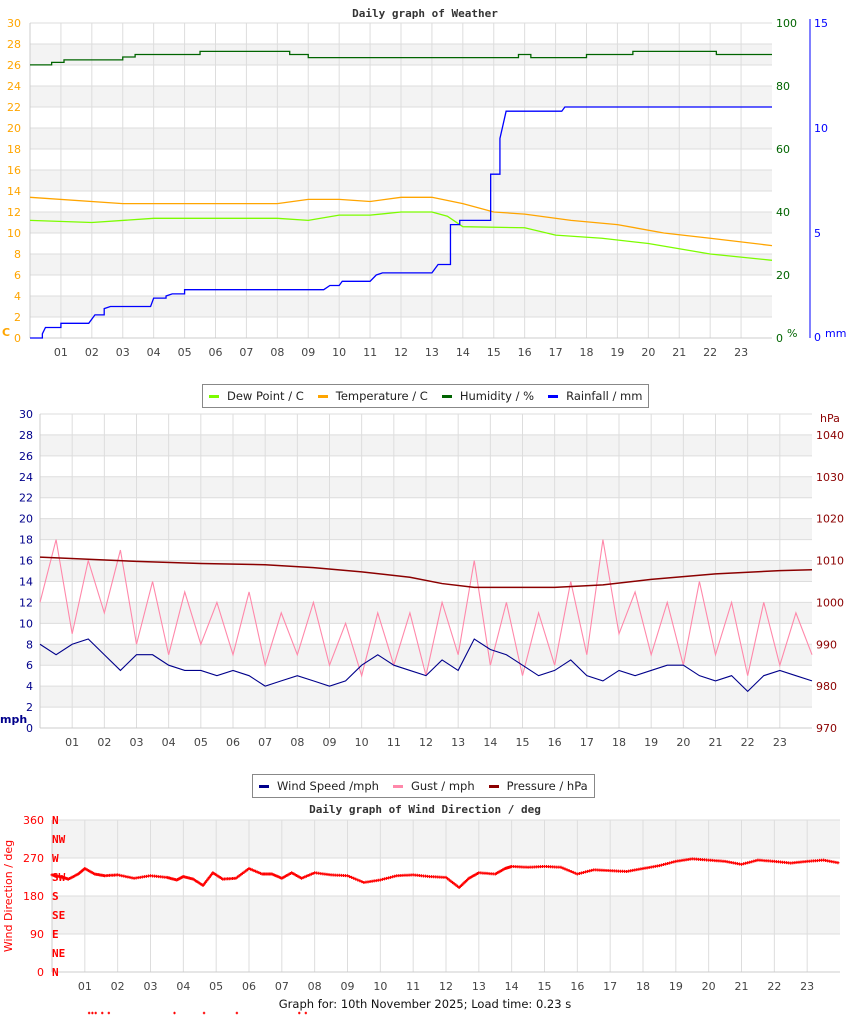 The image size is (850, 1017). I want to click on legend-temperature: Temperature / C, so click(372, 396).